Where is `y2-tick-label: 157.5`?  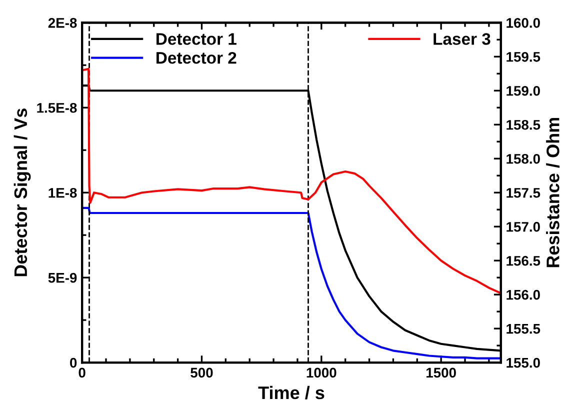 y2-tick-label: 157.5 is located at coordinates (523, 193).